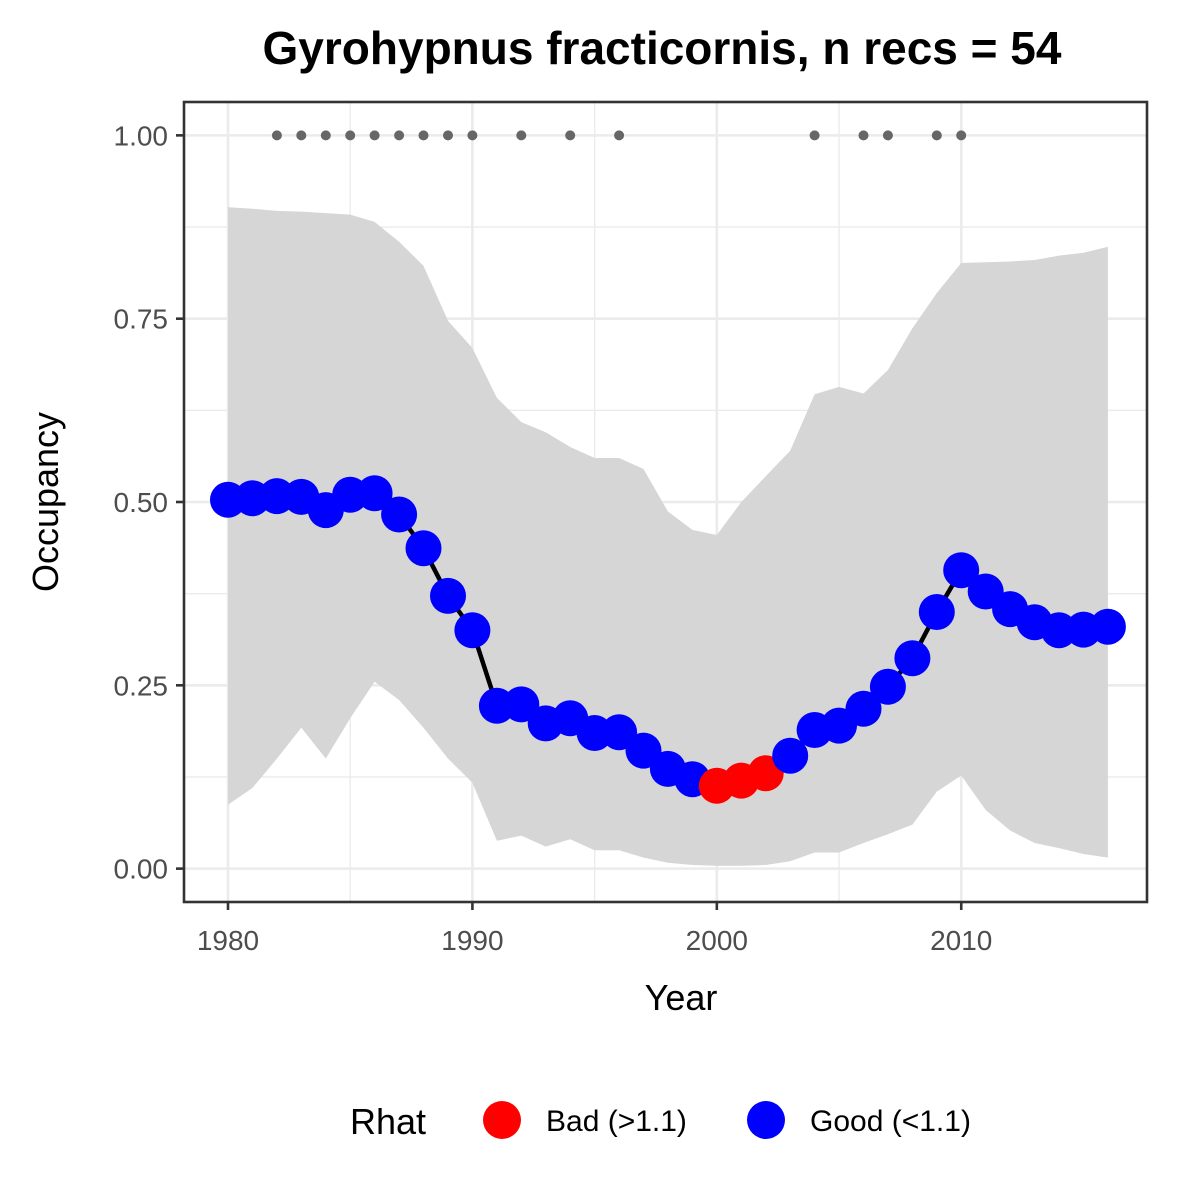  What do you see at coordinates (594, 929) in the screenshot?
I see `x-axis: 1980 1990 2000 2010` at bounding box center [594, 929].